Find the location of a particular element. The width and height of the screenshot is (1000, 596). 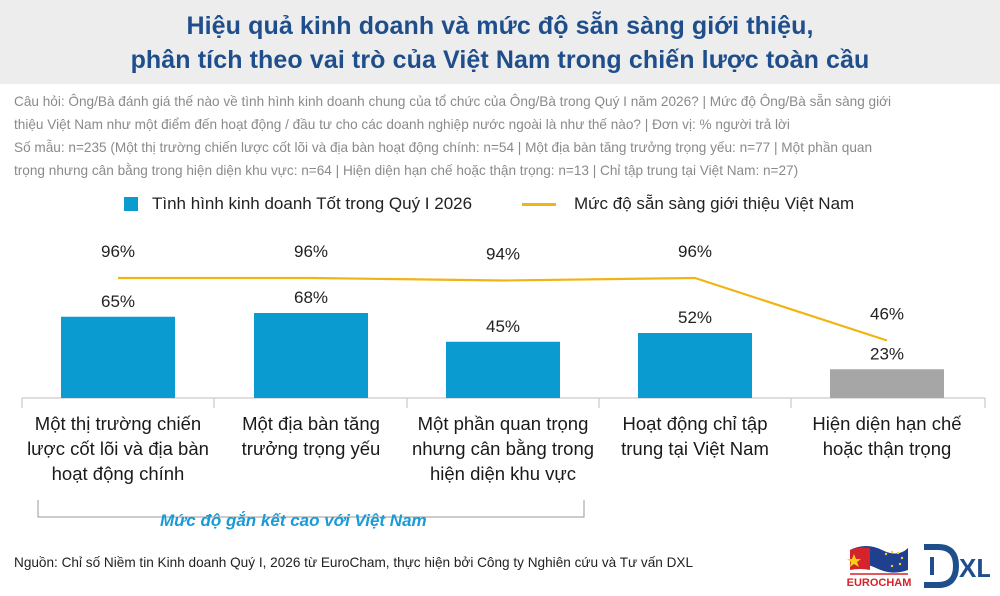

category-label-line: lược cốt lõi và địa bàn is located at coordinates (118, 448).